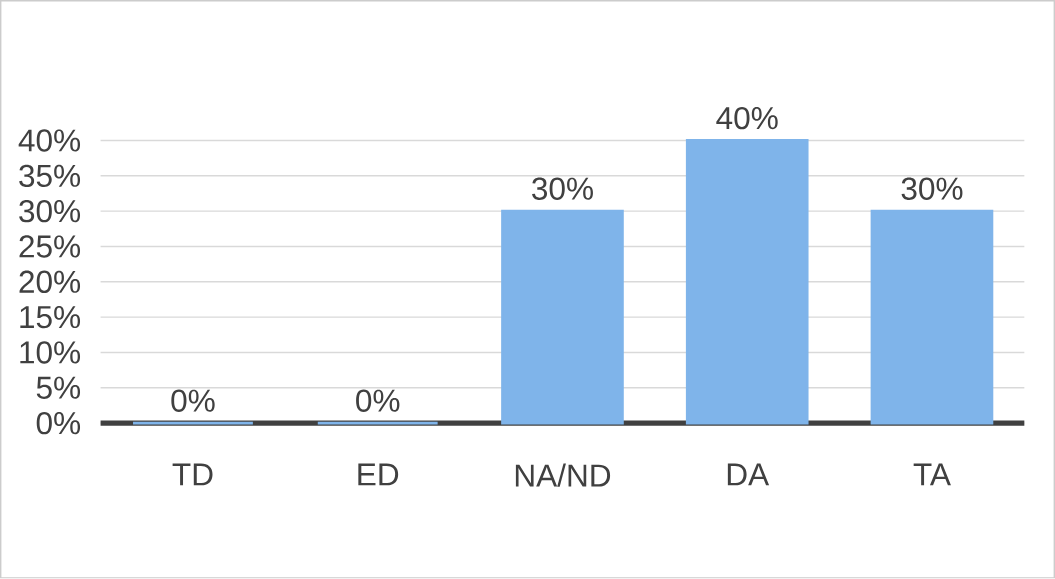 The image size is (1055, 579). What do you see at coordinates (563, 475) in the screenshot?
I see `x-tick-label: NA/ND` at bounding box center [563, 475].